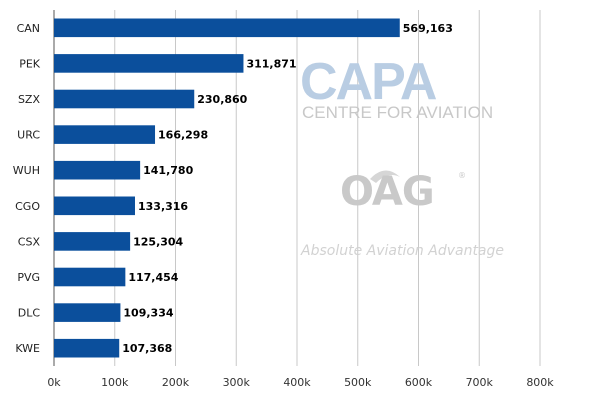 Image resolution: width=600 pixels, height=400 pixels. I want to click on data-label: 230,860, so click(222, 99).